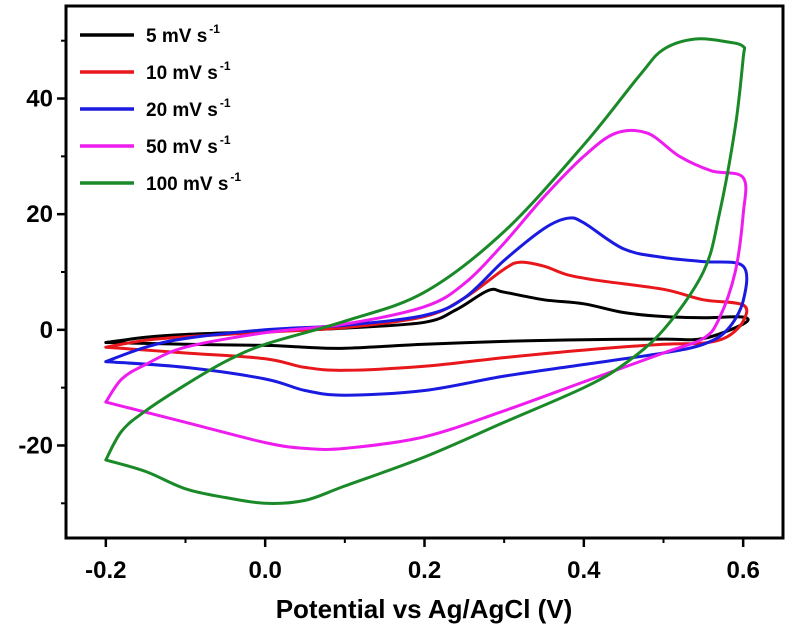 The width and height of the screenshot is (796, 630). What do you see at coordinates (424, 609) in the screenshot?
I see `x-axis-title: Potential vs Ag/AgCl (V)` at bounding box center [424, 609].